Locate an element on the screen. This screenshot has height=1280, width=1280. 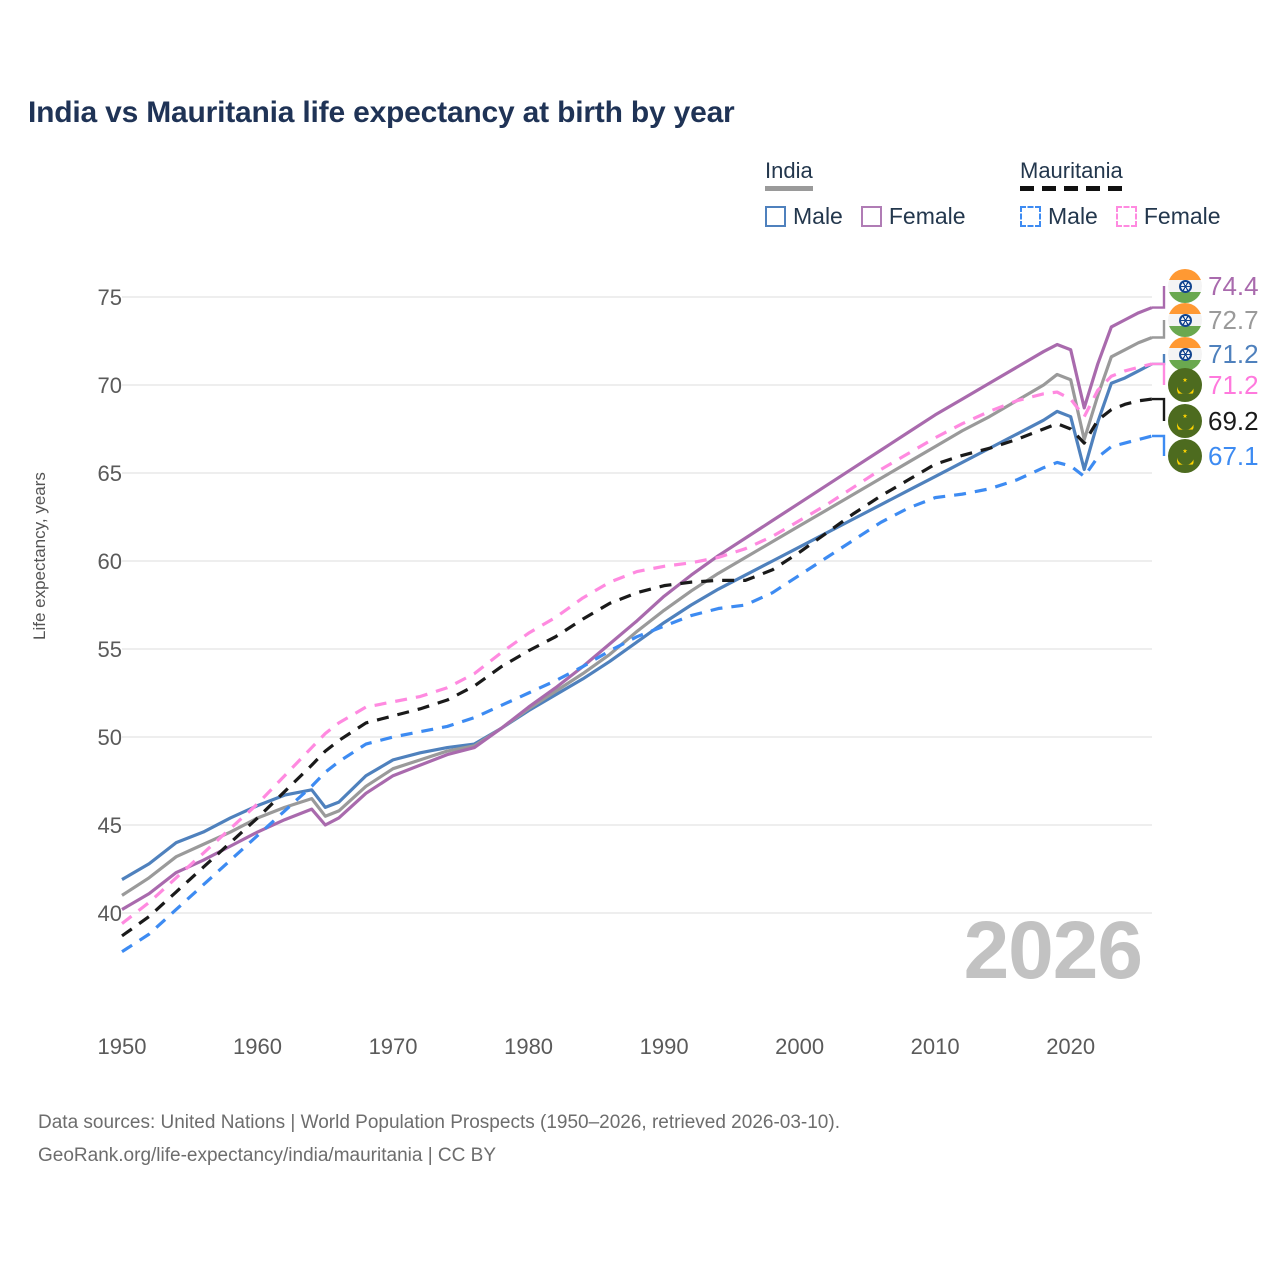
end-label-mauritania_total: 69.2 is located at coordinates (1213, 421).